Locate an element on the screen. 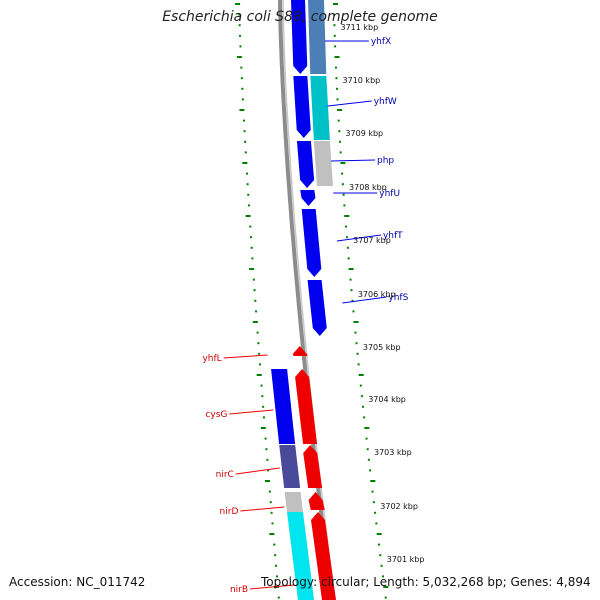 Image resolution: width=600 pixels, height=600 pixels. scale-label: 3708 kbp is located at coordinates (368, 187).